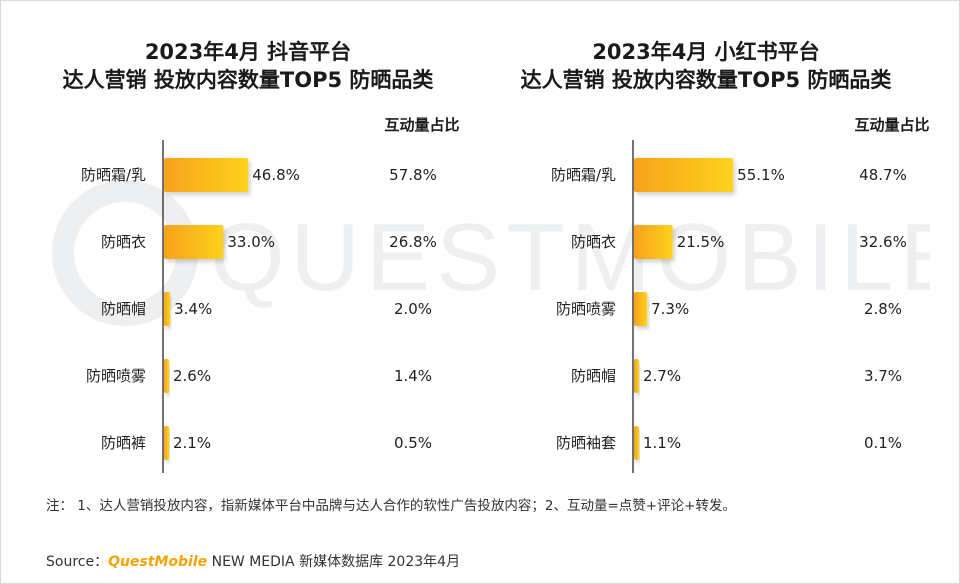 The height and width of the screenshot is (584, 960). I want to click on douyin-category-label: 防晒霜/乳, so click(113, 175).